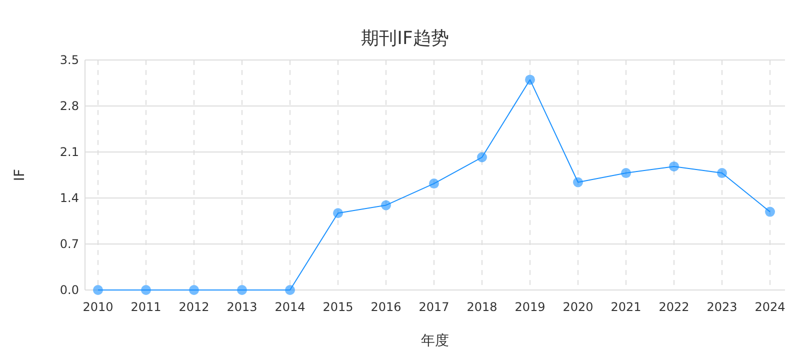  Describe the element at coordinates (98, 307) in the screenshot. I see `x-tick-label: 2010` at that location.